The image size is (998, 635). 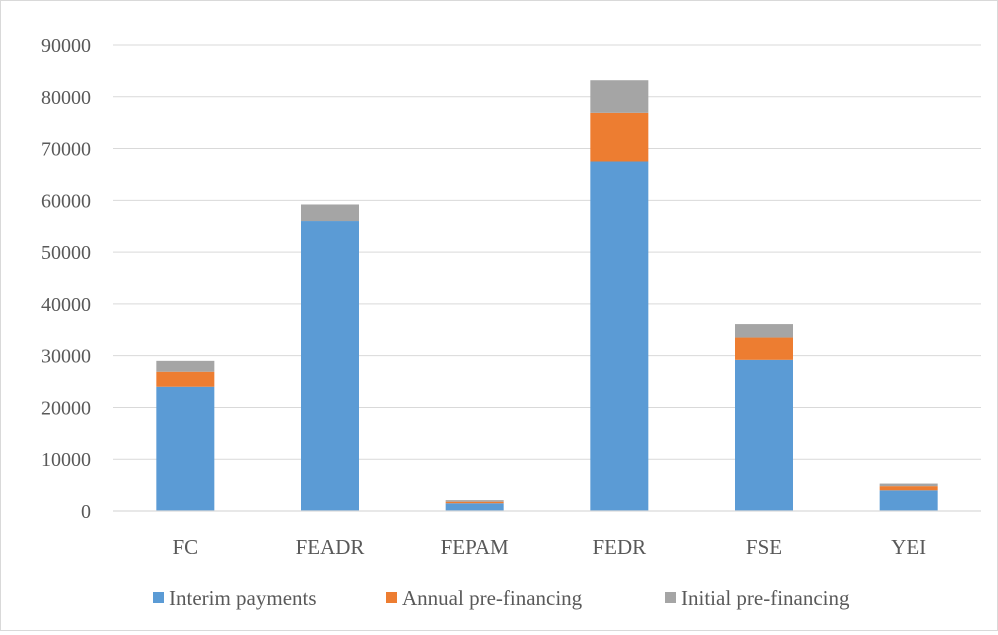 What do you see at coordinates (66, 98) in the screenshot?
I see `y-tick-label: 80000` at bounding box center [66, 98].